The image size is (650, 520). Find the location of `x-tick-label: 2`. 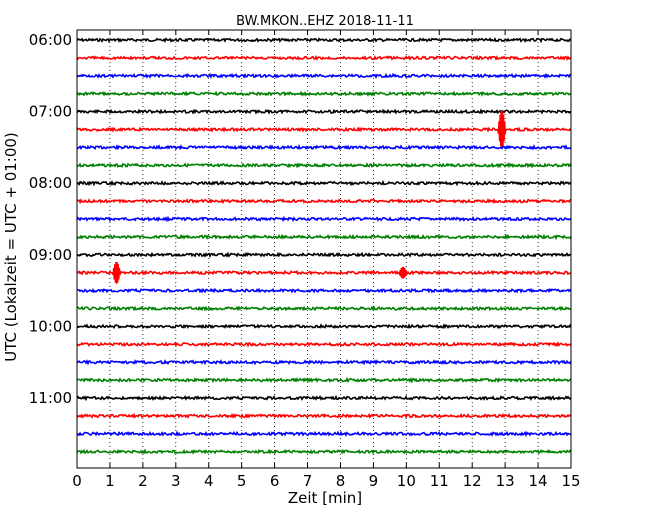

x-tick-label: 2 is located at coordinates (143, 481).